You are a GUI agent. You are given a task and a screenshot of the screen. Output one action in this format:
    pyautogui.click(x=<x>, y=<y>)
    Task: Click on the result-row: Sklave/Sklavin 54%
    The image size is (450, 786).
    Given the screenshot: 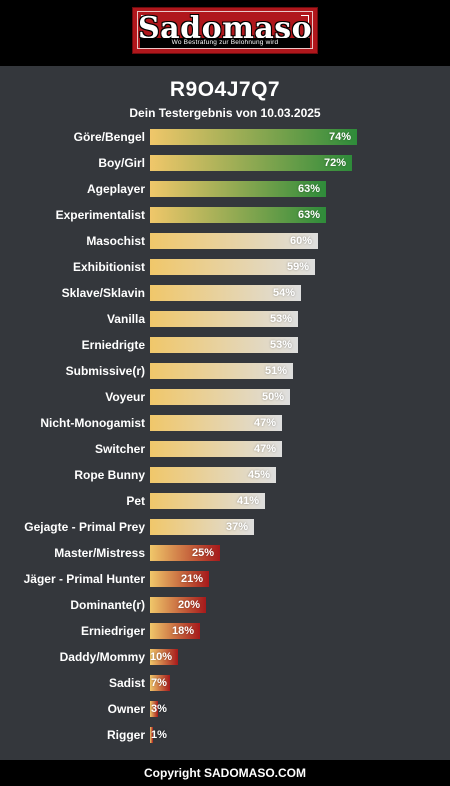 What is the action you would take?
    pyautogui.click(x=225, y=293)
    